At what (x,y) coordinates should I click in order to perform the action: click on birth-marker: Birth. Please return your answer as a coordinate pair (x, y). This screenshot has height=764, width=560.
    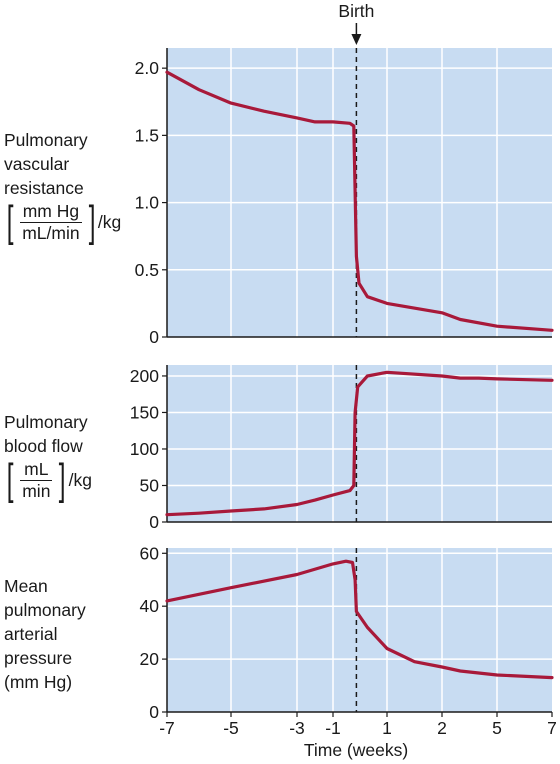
    Looking at the image, I should click on (356, 23).